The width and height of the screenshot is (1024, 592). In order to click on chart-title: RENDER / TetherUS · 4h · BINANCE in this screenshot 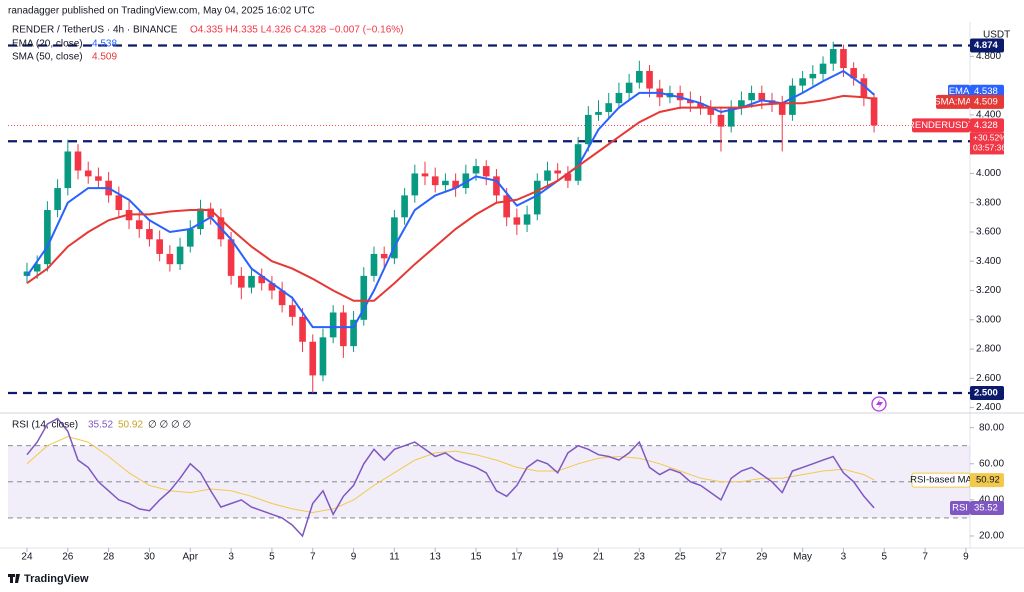, I will do `click(95, 30)`.